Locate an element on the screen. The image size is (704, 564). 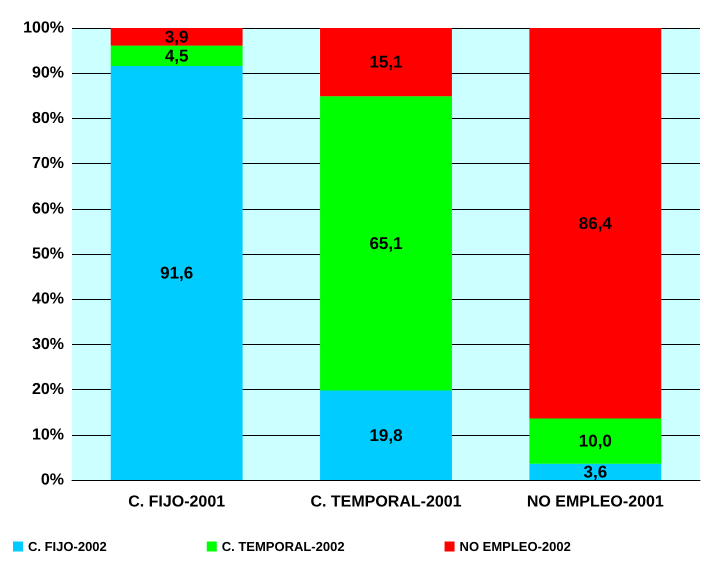
y-tick-label: 50% is located at coordinates (48, 254).